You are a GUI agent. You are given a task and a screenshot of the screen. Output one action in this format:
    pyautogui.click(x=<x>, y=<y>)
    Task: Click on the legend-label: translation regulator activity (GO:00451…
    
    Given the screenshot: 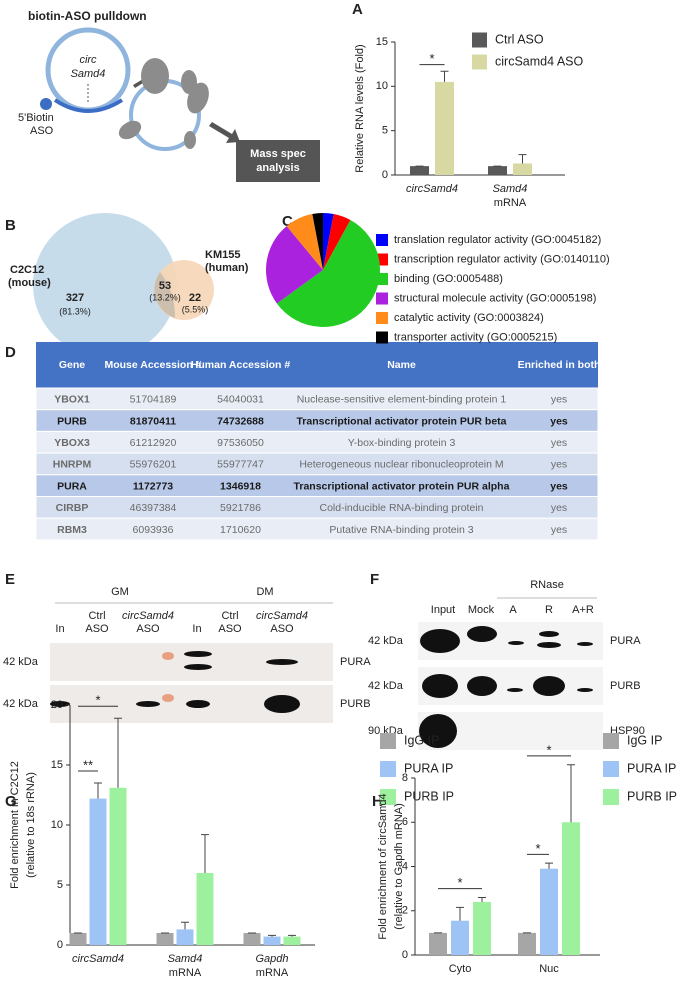 What is the action you would take?
    pyautogui.click(x=497, y=240)
    